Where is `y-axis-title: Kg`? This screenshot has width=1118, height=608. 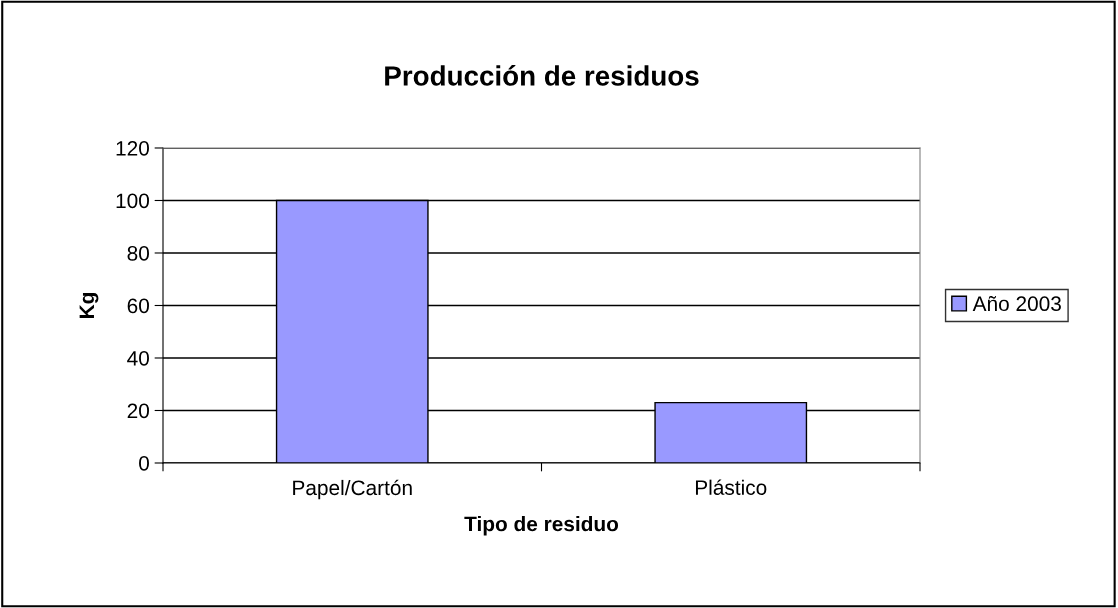 y-axis-title: Kg is located at coordinates (89, 305).